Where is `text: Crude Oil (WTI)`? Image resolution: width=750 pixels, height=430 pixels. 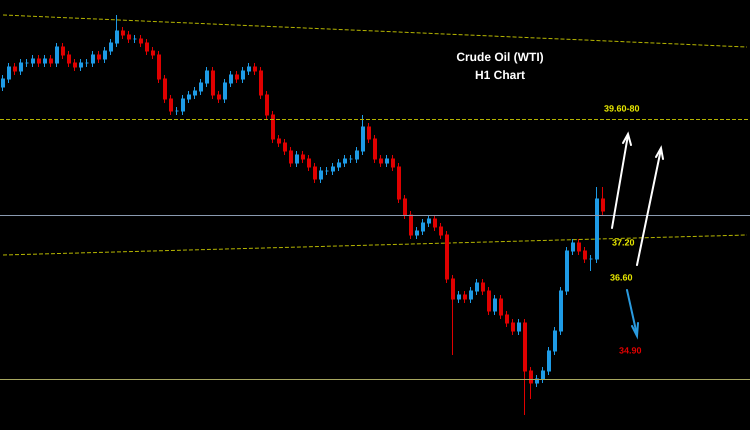 text: Crude Oil (WTI) is located at coordinates (500, 57).